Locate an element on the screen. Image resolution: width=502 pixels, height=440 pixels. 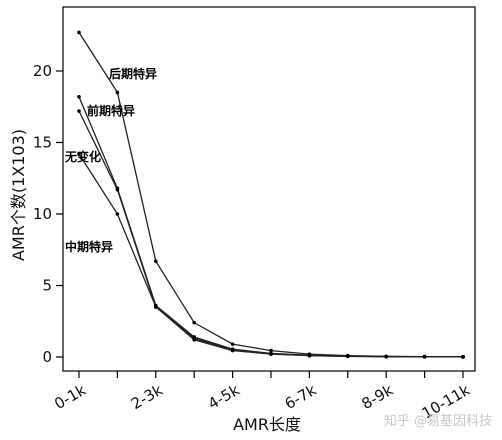
y-tick-label: 10 is located at coordinates (42, 214).